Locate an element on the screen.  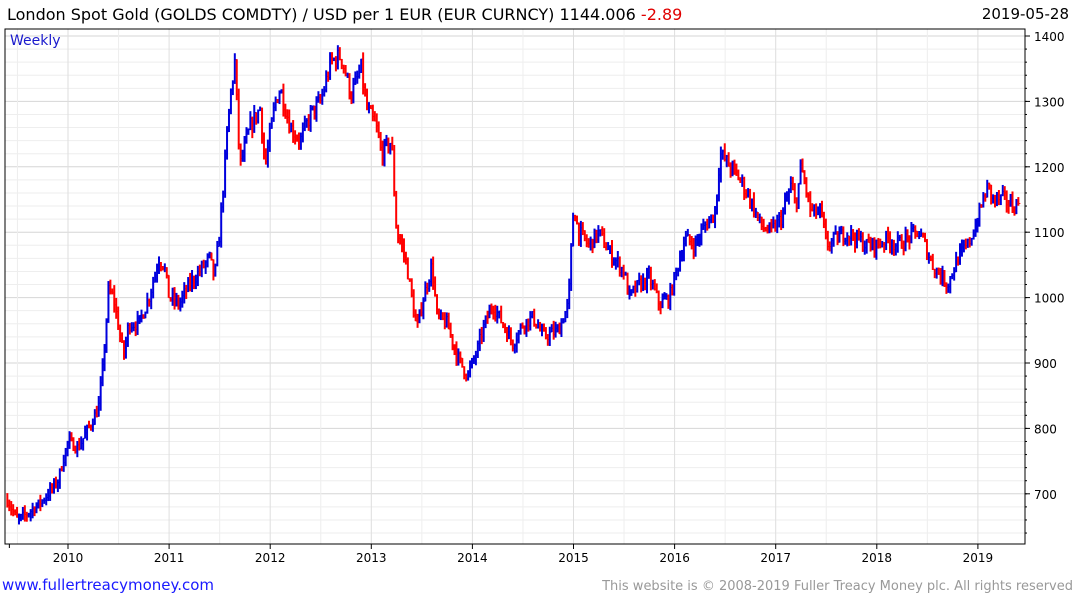
change-value: -2.89 is located at coordinates (661, 14).